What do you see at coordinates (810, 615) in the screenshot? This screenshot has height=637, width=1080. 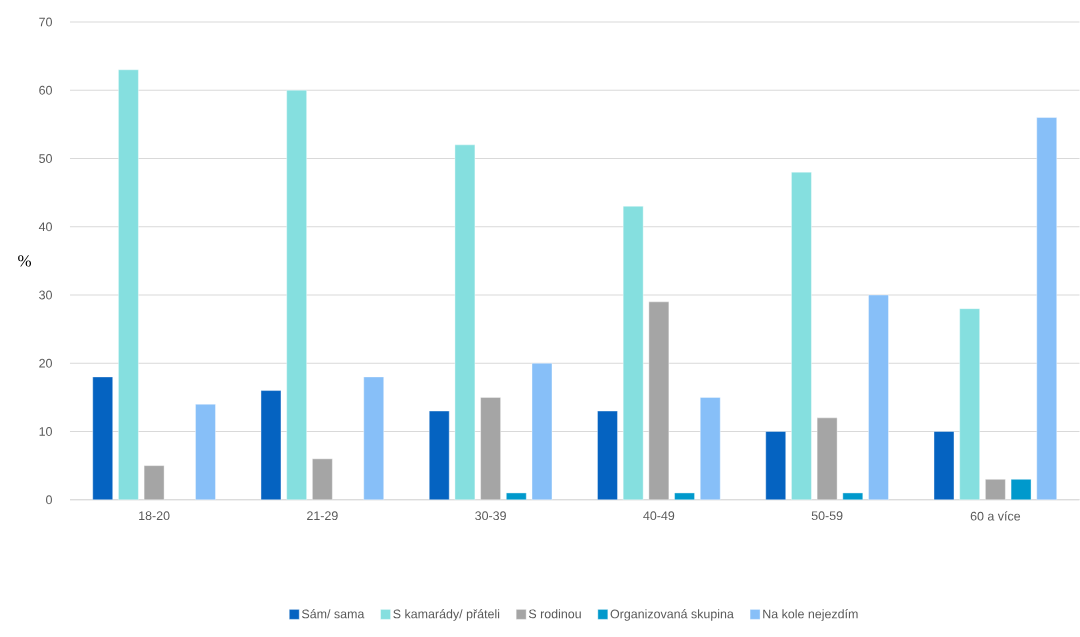 I see `legend-label: Na kole nejezdím` at bounding box center [810, 615].